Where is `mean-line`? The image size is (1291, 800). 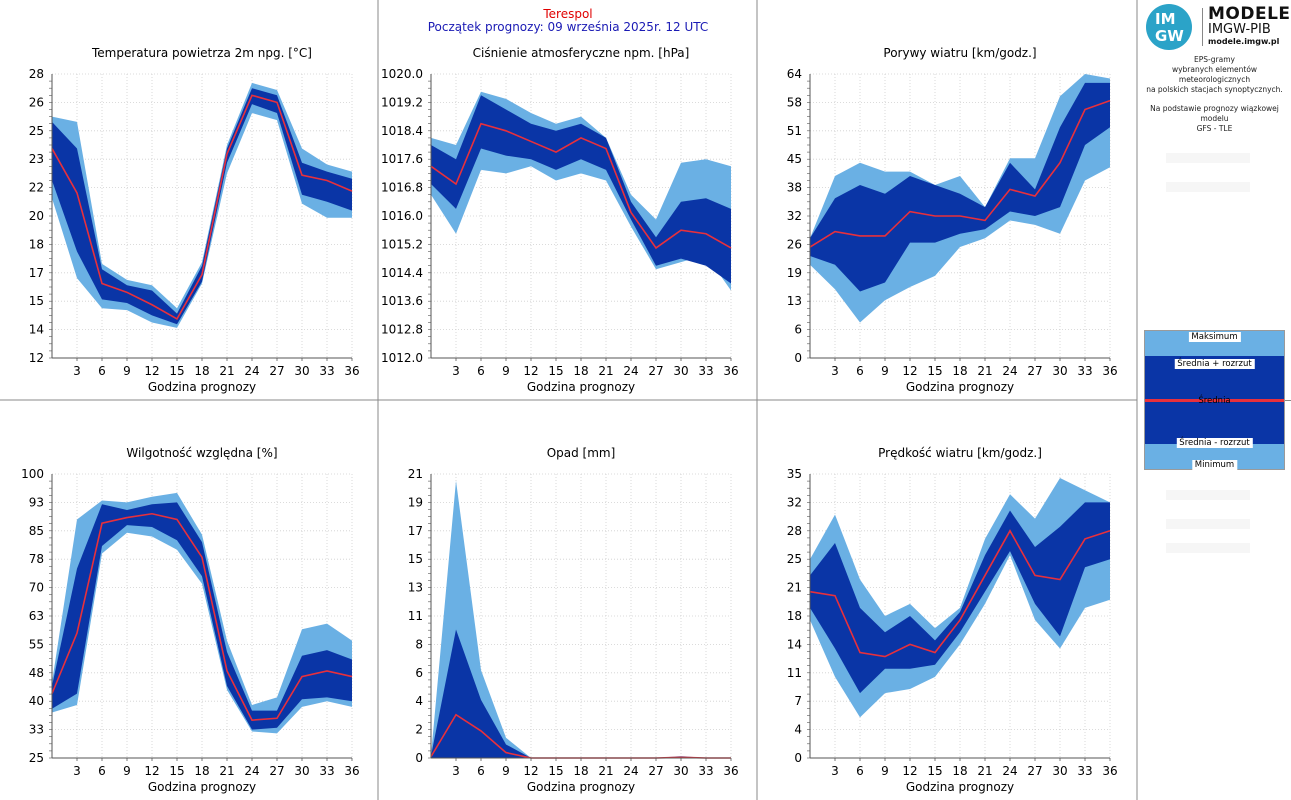 mean-line is located at coordinates (202, 207).